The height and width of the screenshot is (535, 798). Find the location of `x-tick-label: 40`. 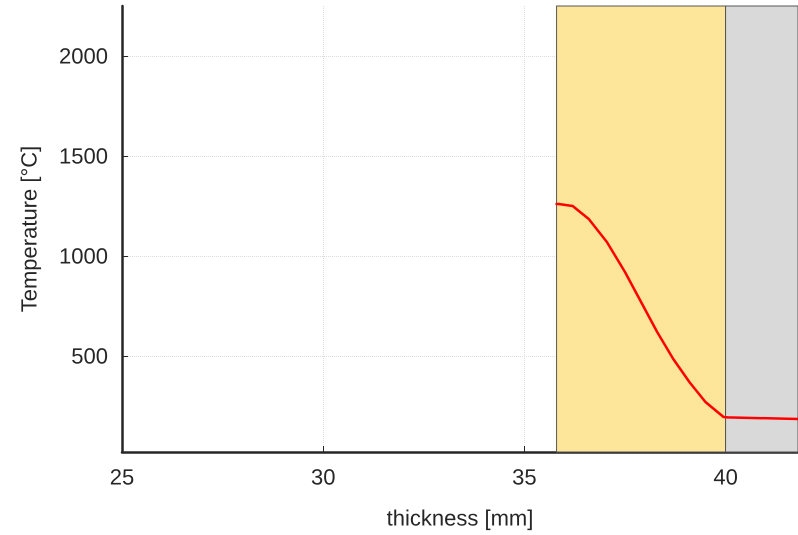

x-tick-label: 40 is located at coordinates (725, 477).